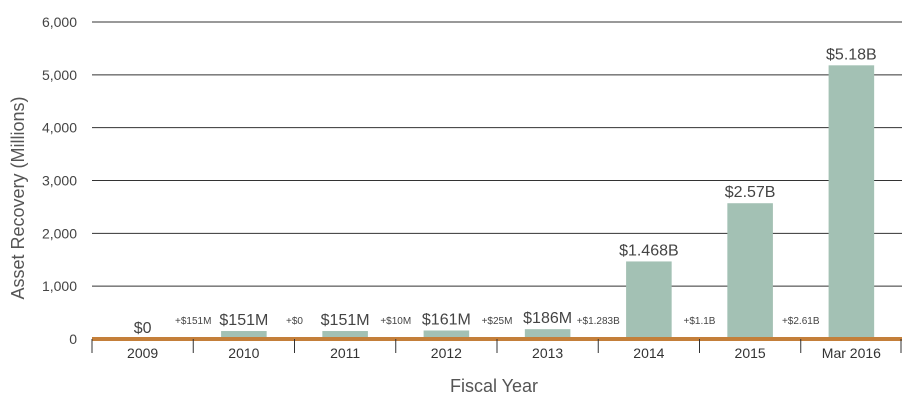 This screenshot has height=400, width=902. What do you see at coordinates (648, 353) in the screenshot?
I see `x-category-label: 2014` at bounding box center [648, 353].